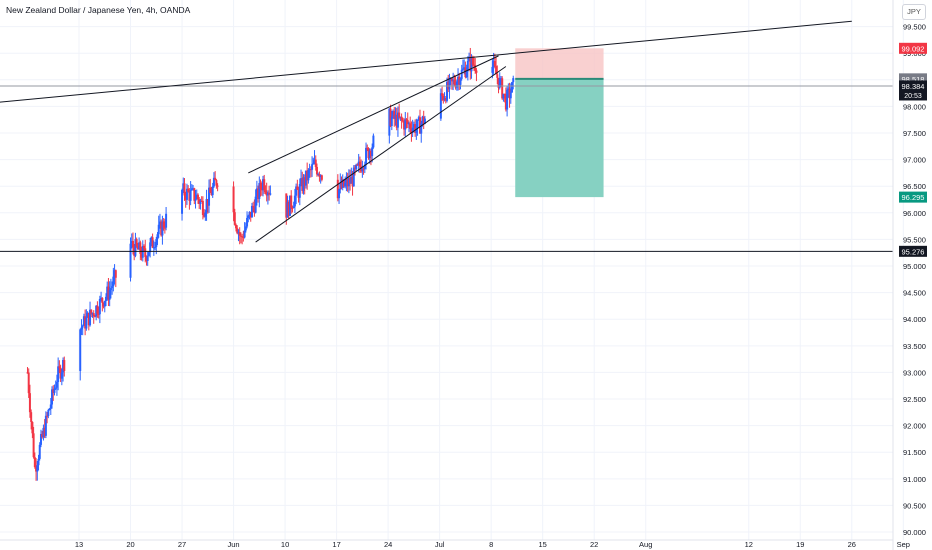 The width and height of the screenshot is (932, 550). What do you see at coordinates (491, 544) in the screenshot?
I see `x-tick-label: 8` at bounding box center [491, 544].